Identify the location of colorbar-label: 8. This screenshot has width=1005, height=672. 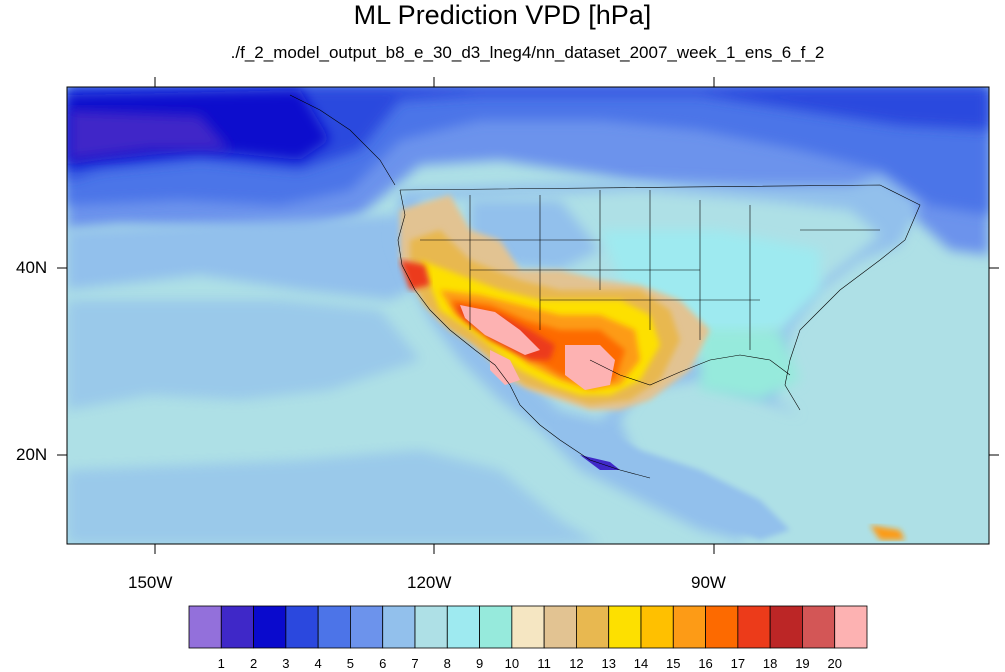
(447, 663).